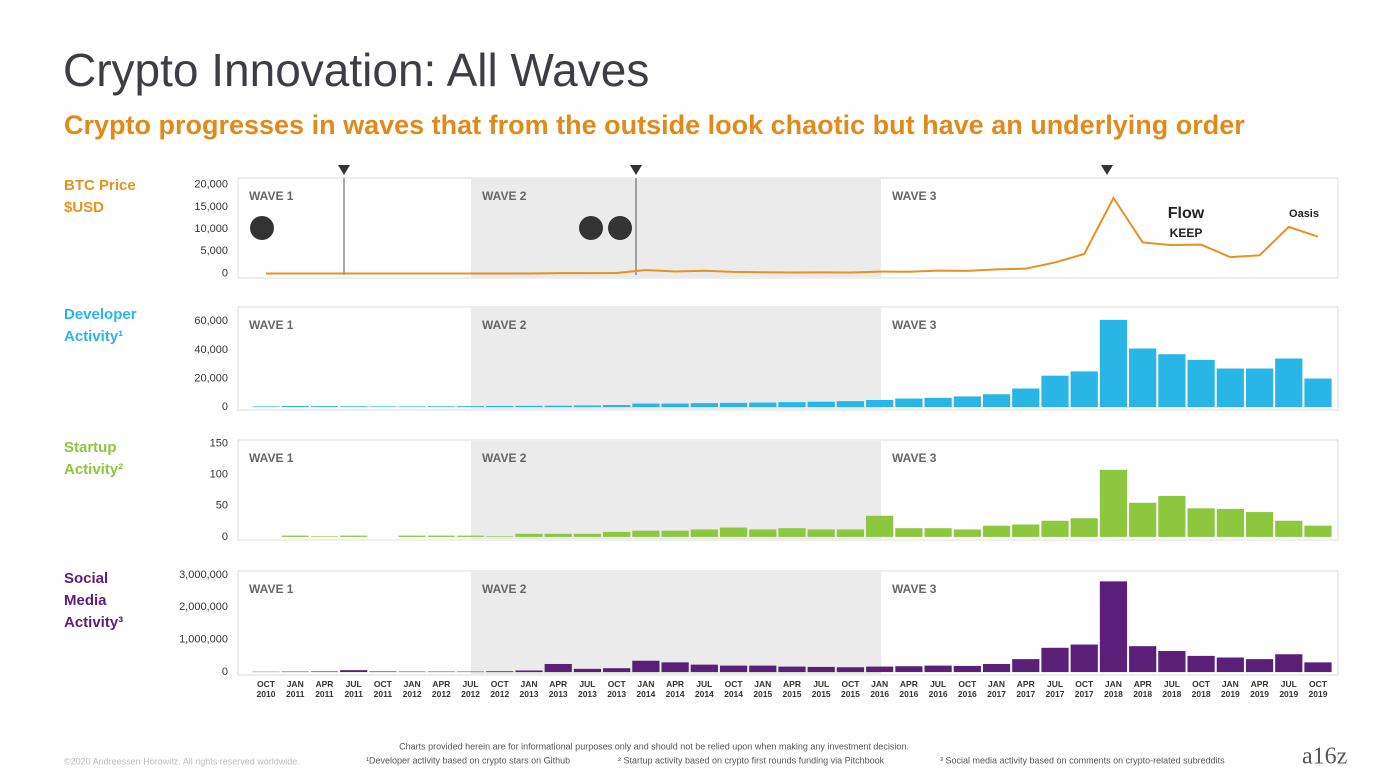 The width and height of the screenshot is (1400, 782). I want to click on panel-label: Startup, so click(90, 447).